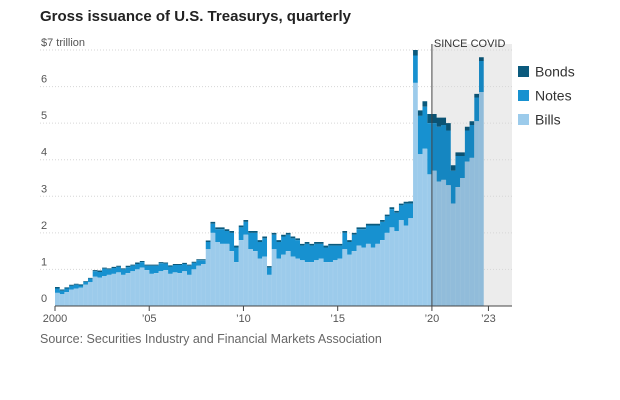 The width and height of the screenshot is (620, 400). I want to click on y-tick-label: 4, so click(44, 153).